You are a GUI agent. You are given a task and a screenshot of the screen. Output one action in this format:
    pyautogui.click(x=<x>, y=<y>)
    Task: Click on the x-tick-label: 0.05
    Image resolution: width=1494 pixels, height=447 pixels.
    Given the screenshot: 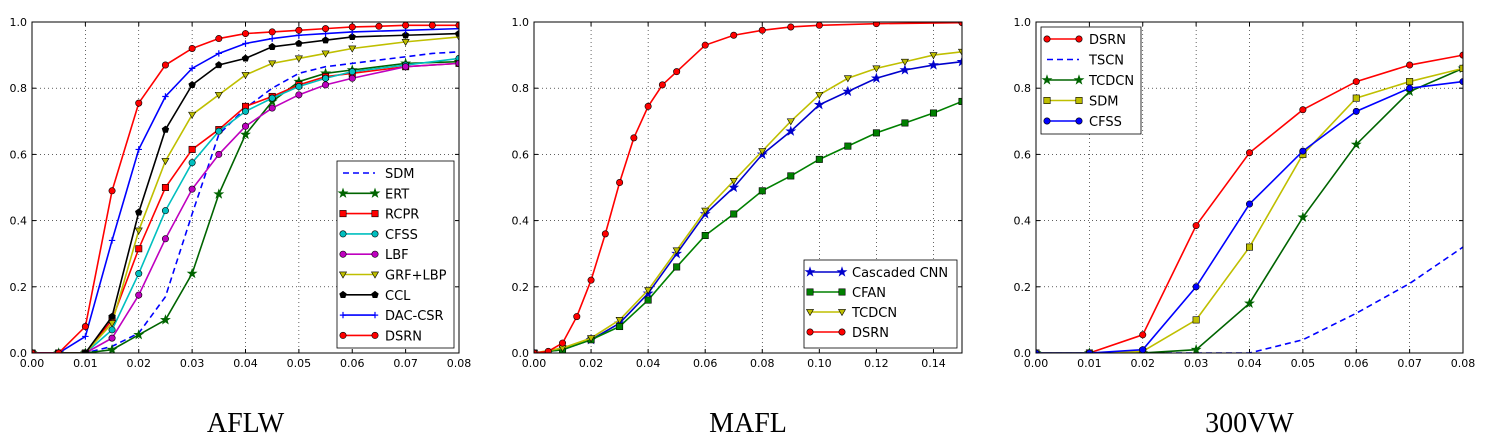 What is the action you would take?
    pyautogui.click(x=299, y=363)
    